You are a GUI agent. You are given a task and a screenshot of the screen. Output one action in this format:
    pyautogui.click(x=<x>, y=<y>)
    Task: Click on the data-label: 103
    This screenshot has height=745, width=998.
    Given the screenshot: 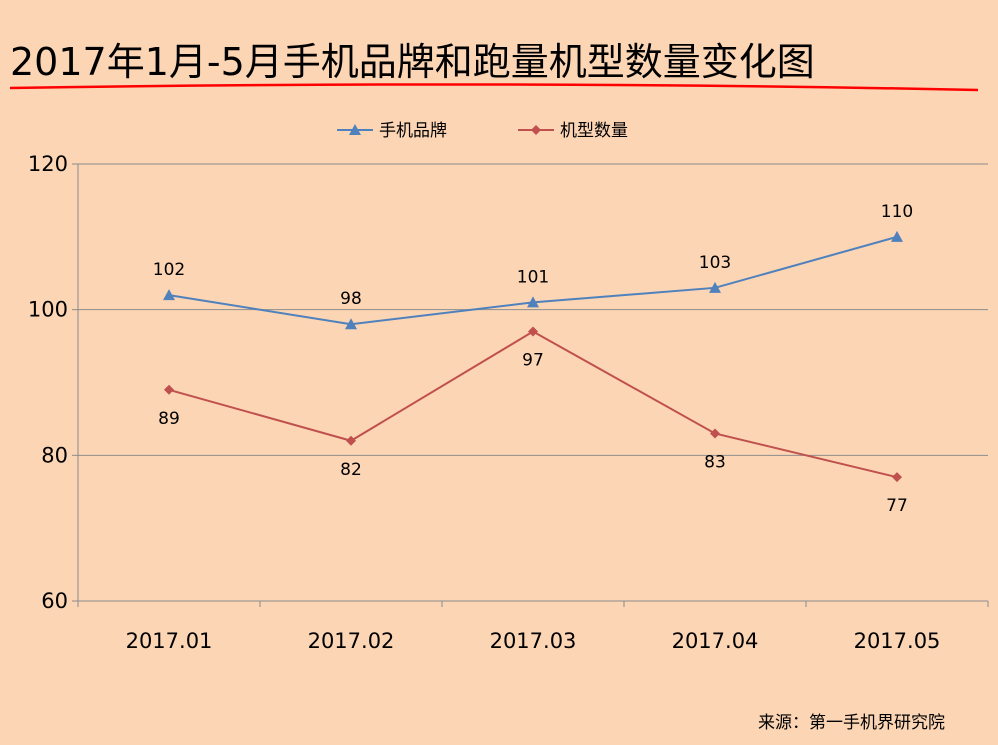 What is the action you would take?
    pyautogui.click(x=715, y=263)
    